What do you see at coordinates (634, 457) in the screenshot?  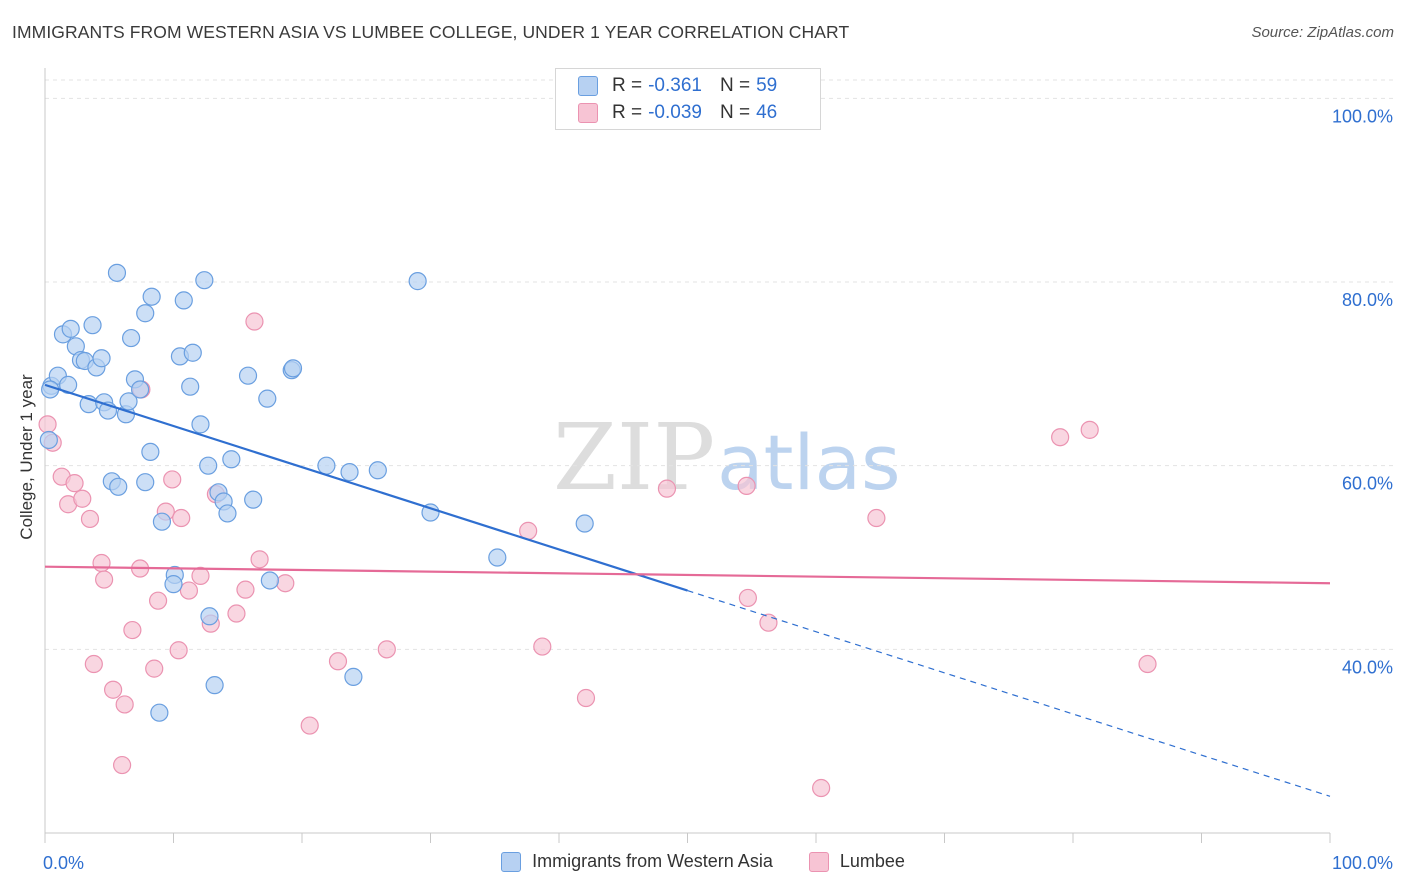 I see `watermark-zip: ZIP` at bounding box center [634, 457].